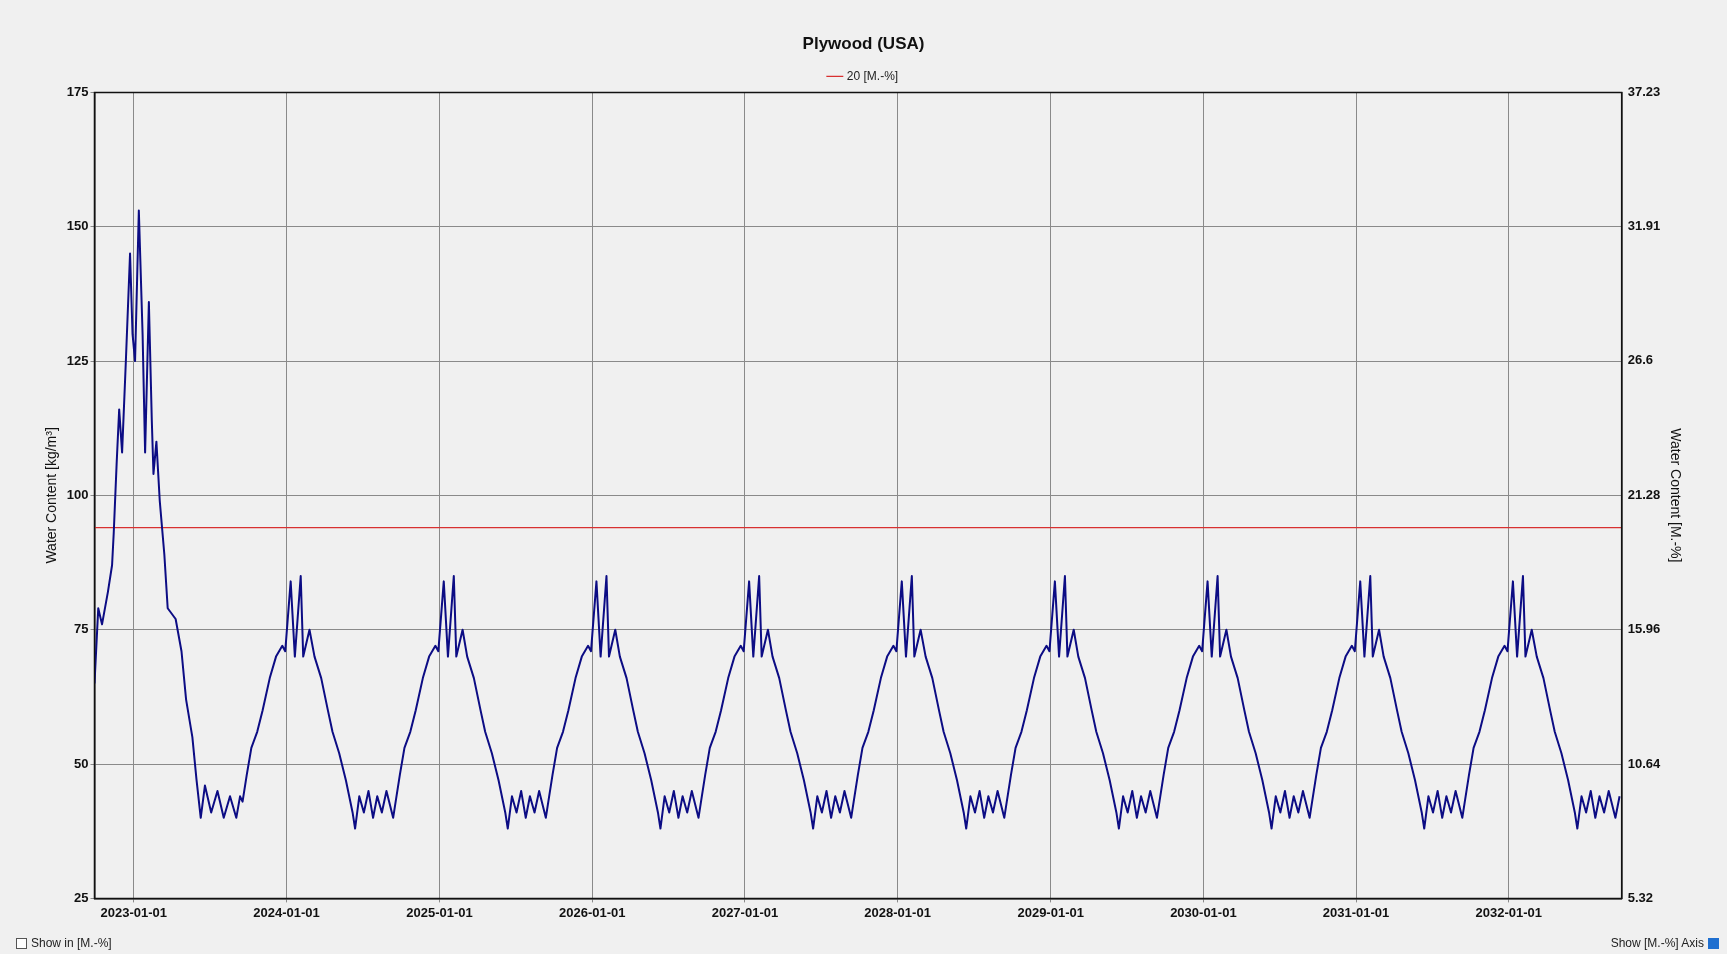 Image resolution: width=1727 pixels, height=954 pixels. What do you see at coordinates (81, 629) in the screenshot?
I see `y-tick-label: 75` at bounding box center [81, 629].